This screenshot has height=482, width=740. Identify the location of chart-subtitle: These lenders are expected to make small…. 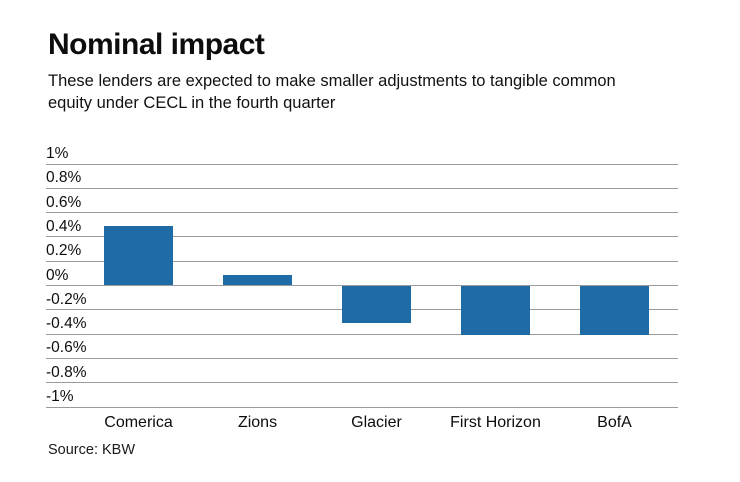
(332, 92).